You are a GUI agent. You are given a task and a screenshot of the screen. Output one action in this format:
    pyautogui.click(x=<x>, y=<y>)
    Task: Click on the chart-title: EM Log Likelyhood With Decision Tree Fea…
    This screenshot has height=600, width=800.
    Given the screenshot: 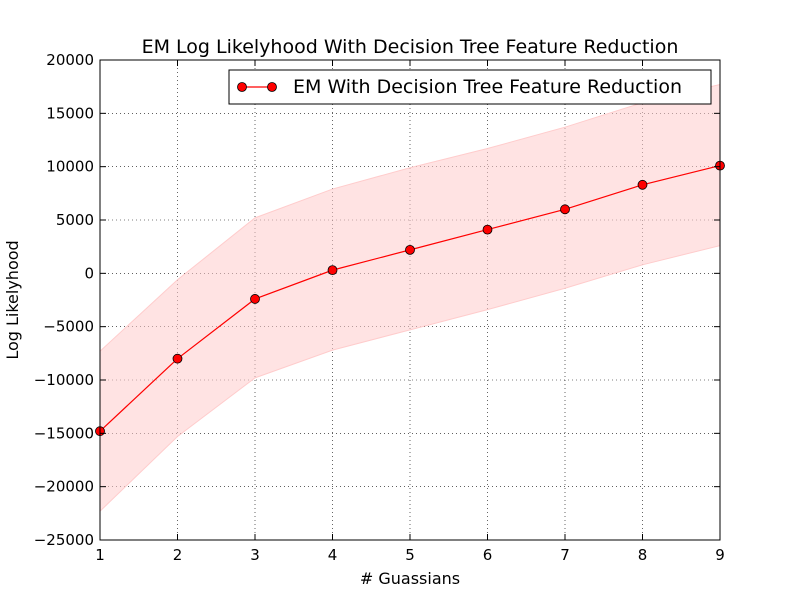 What is the action you would take?
    pyautogui.click(x=410, y=47)
    